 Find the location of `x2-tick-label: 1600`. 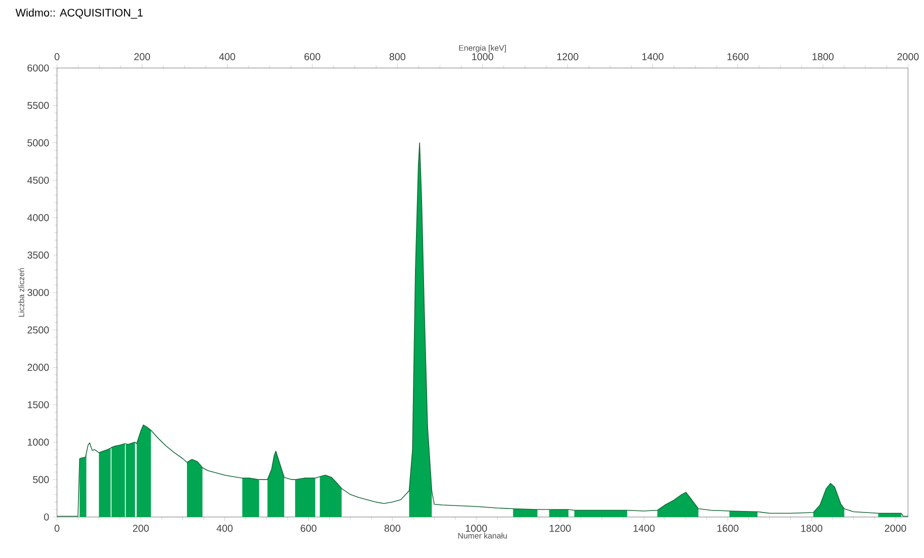

x2-tick-label: 1600 is located at coordinates (737, 56).